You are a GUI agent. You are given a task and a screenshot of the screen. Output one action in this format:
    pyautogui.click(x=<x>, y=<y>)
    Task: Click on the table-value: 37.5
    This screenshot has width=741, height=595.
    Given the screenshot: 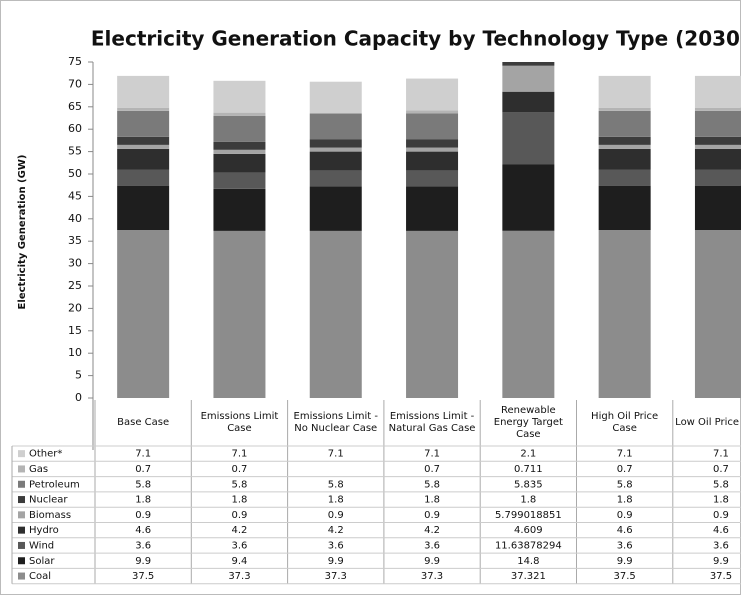 What is the action you would take?
    pyautogui.click(x=721, y=576)
    